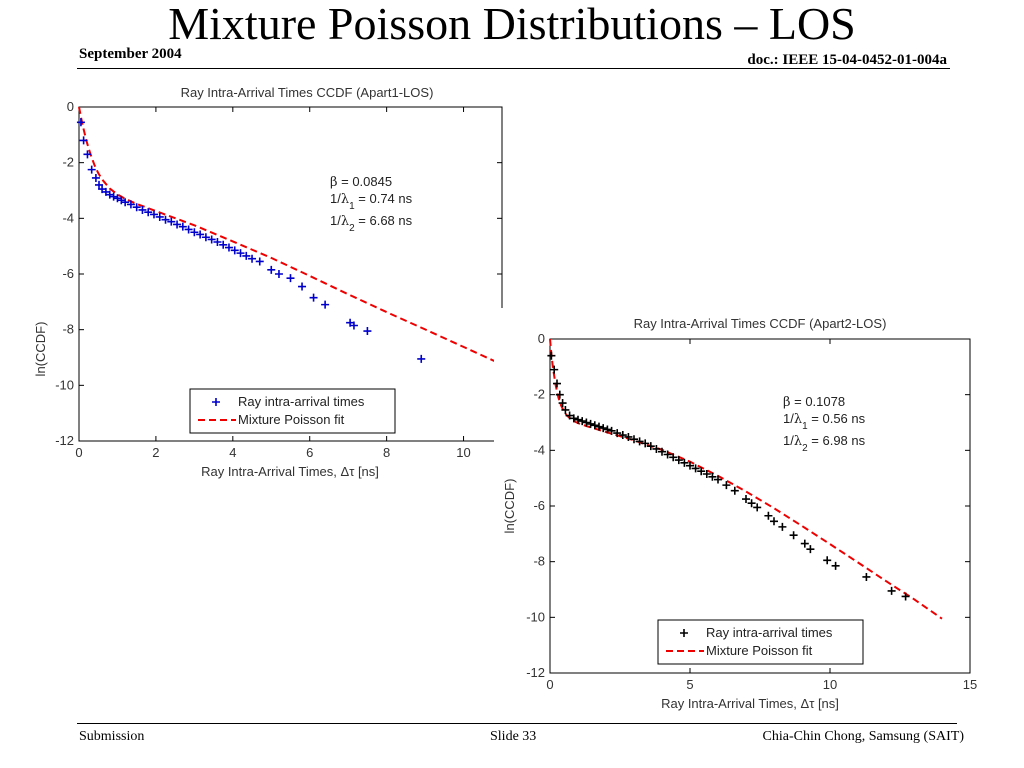 Image resolution: width=1024 pixels, height=768 pixels. Describe the element at coordinates (824, 421) in the screenshot. I see `fit-parameter-annotation: 1/λ1 = 0.56 ns` at that location.